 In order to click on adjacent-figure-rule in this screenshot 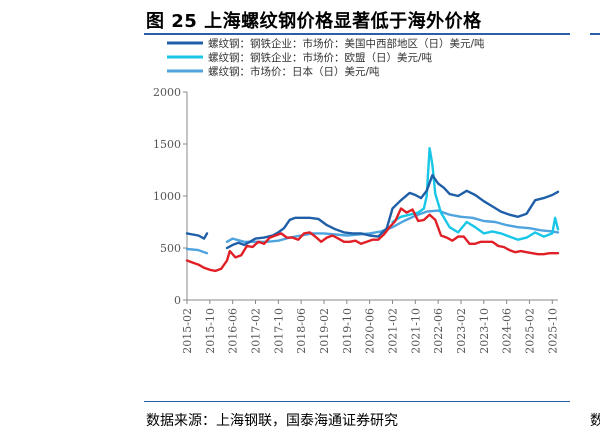, I will do `click(595, 34)`.